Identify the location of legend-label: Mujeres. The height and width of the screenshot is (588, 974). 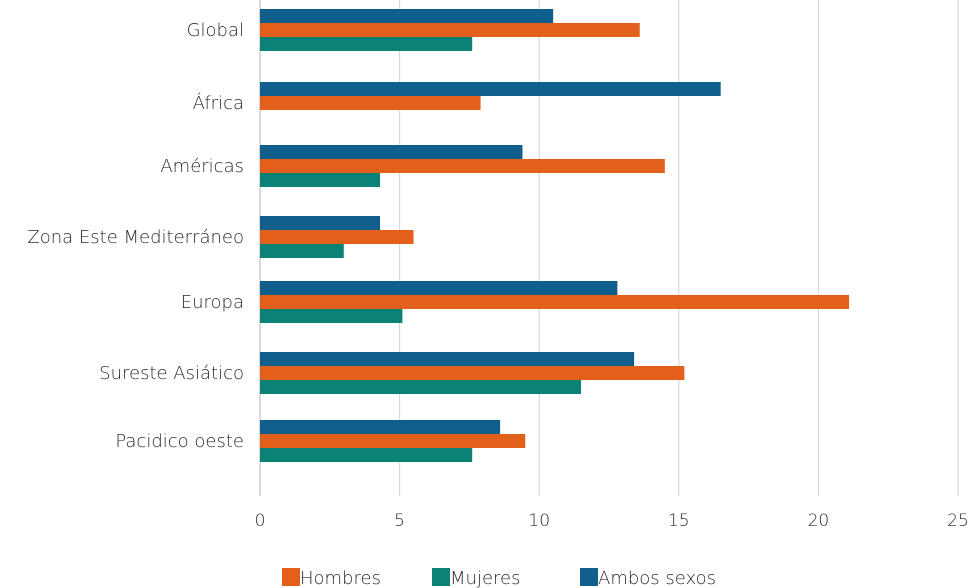
(485, 578).